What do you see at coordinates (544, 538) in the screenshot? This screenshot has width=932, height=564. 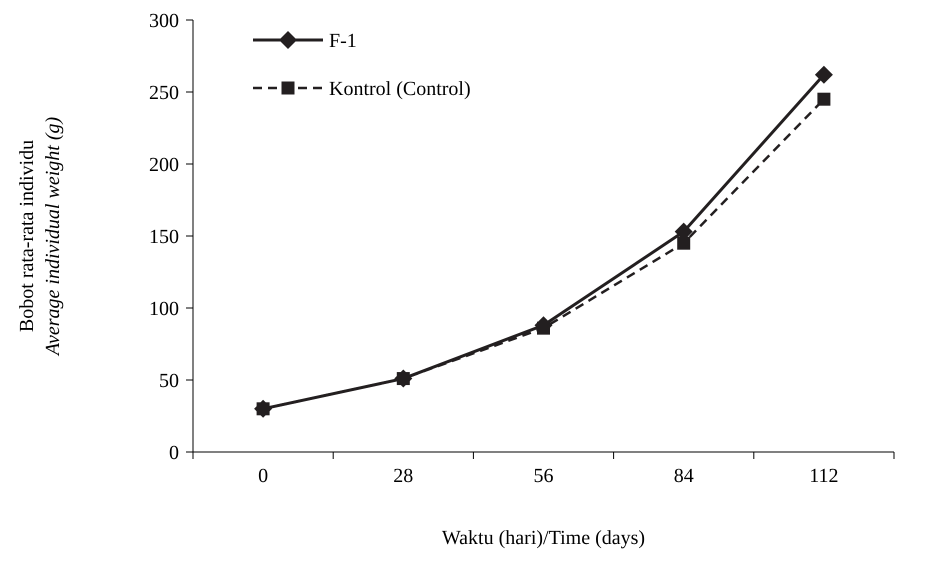 I see `x-axis-title: Waktu (hari)/Time (days)` at bounding box center [544, 538].